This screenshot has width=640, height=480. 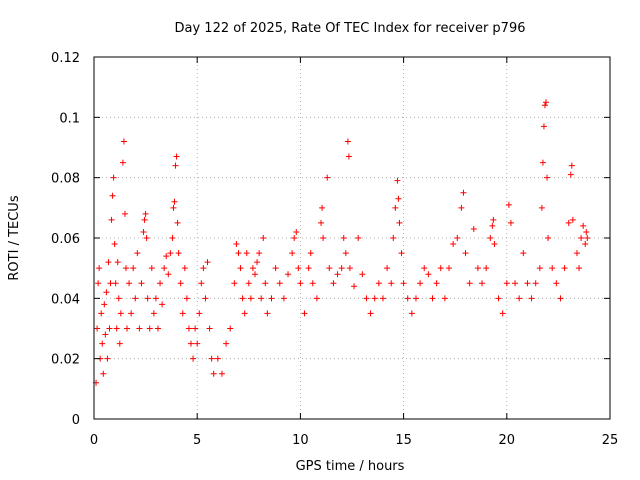 I want to click on x-tick-labels: 0 5 10 15 20 25, so click(x=354, y=440).